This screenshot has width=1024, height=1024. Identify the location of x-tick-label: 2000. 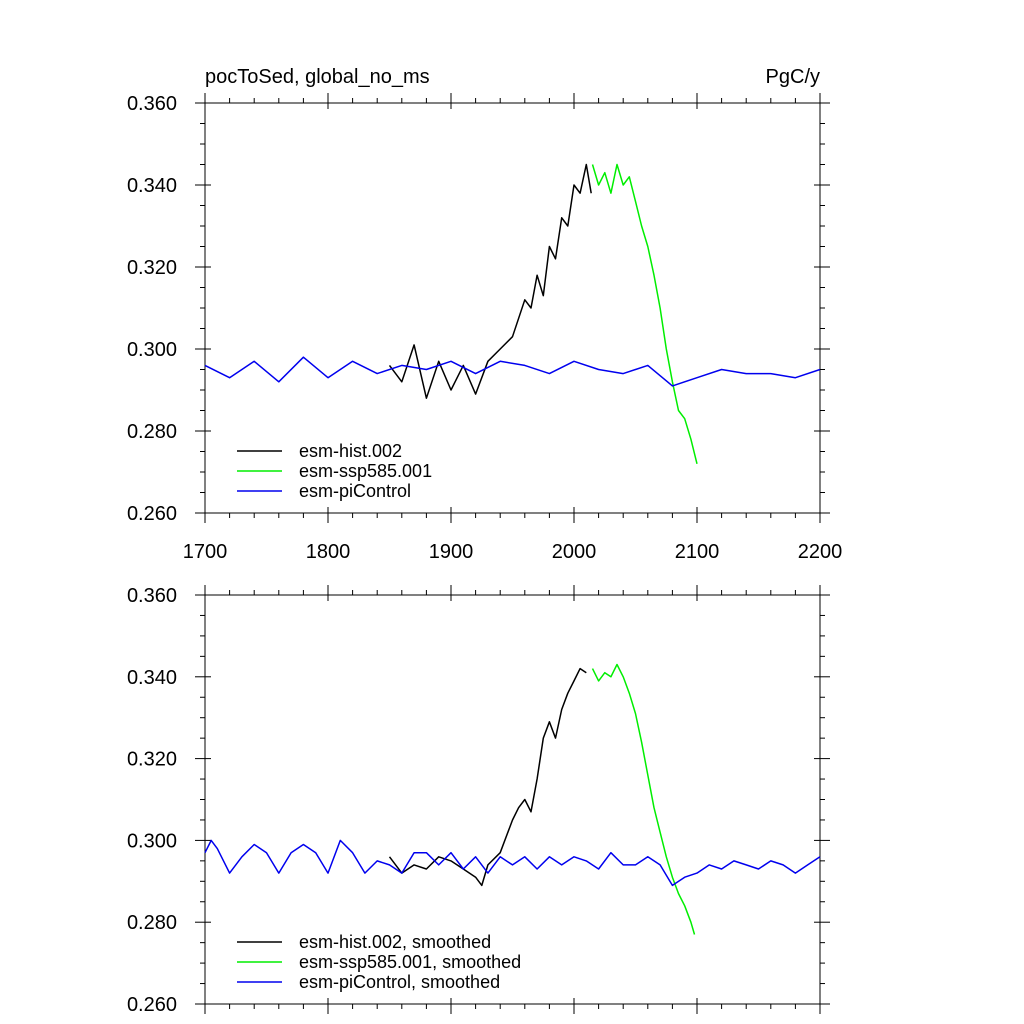
(574, 552).